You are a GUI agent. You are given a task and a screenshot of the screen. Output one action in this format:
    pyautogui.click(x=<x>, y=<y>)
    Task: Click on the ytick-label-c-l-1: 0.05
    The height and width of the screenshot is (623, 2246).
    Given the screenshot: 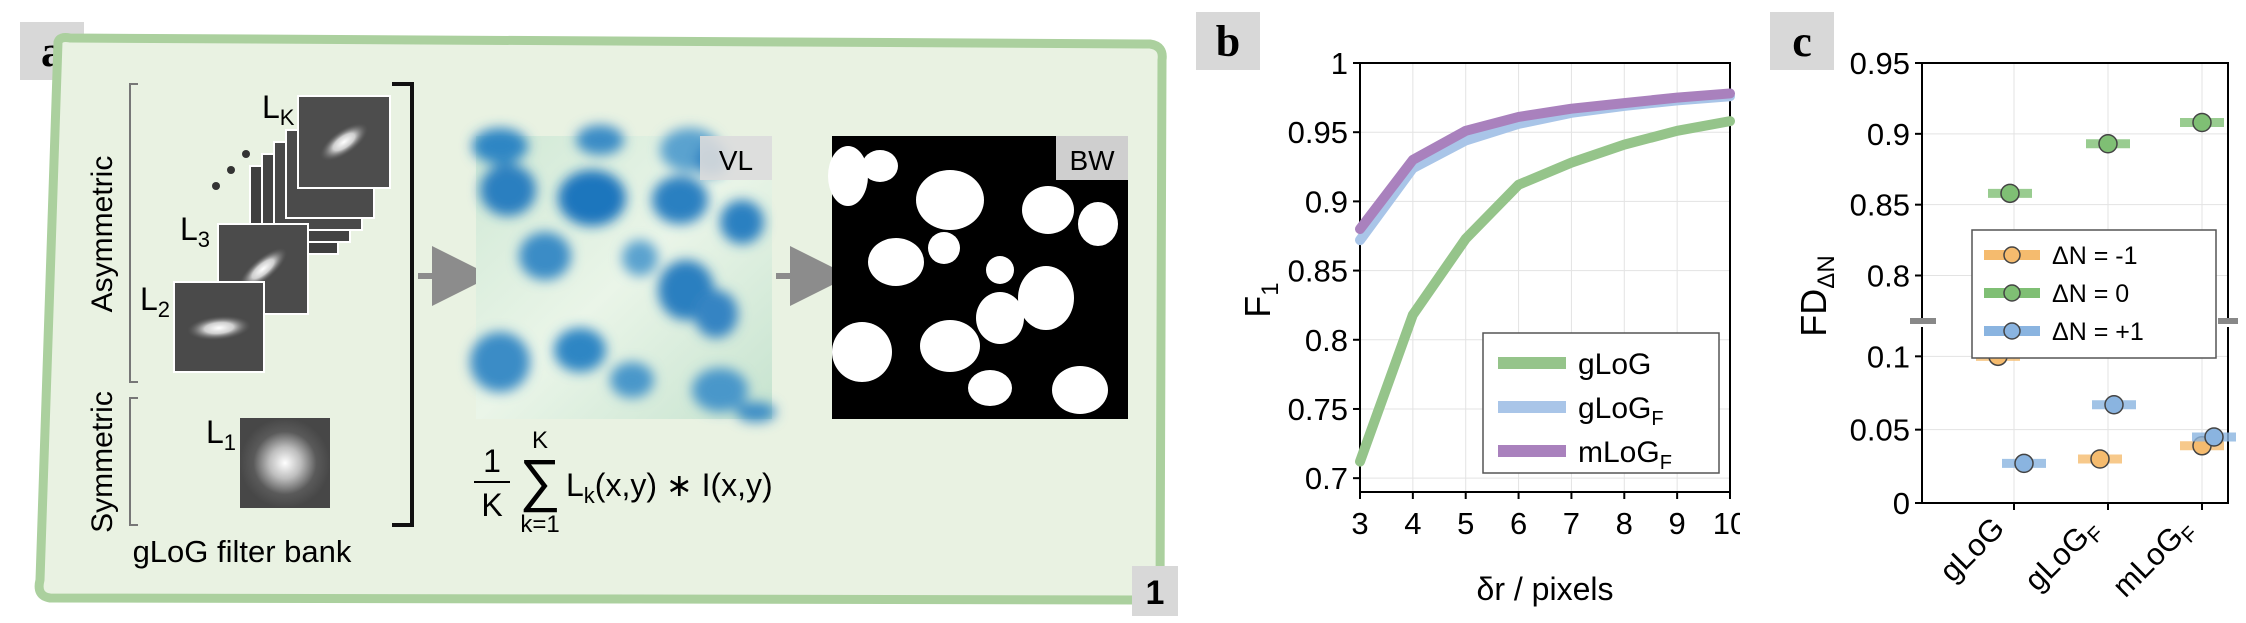 What is the action you would take?
    pyautogui.click(x=1880, y=430)
    